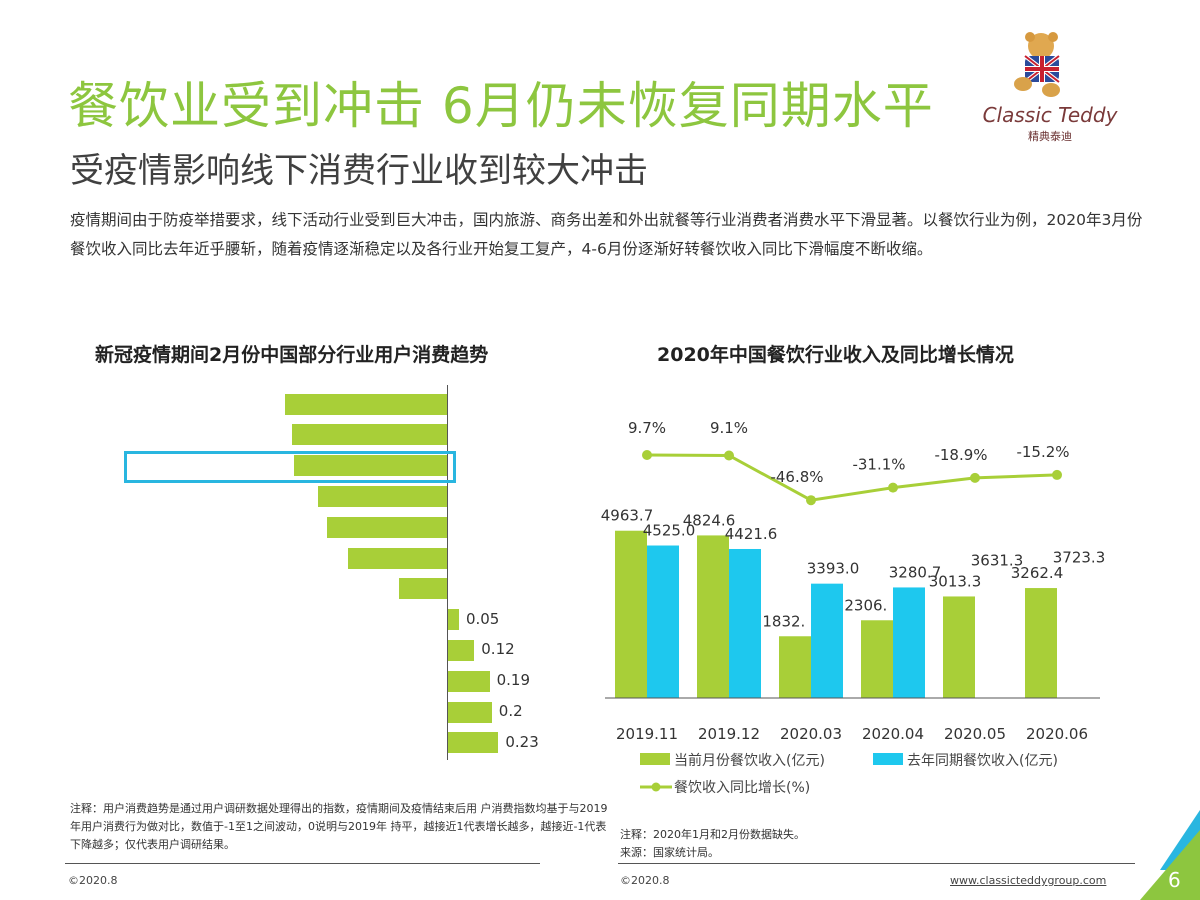  What do you see at coordinates (1037, 573) in the screenshot?
I see `bar-current-label: 3262.4` at bounding box center [1037, 573].